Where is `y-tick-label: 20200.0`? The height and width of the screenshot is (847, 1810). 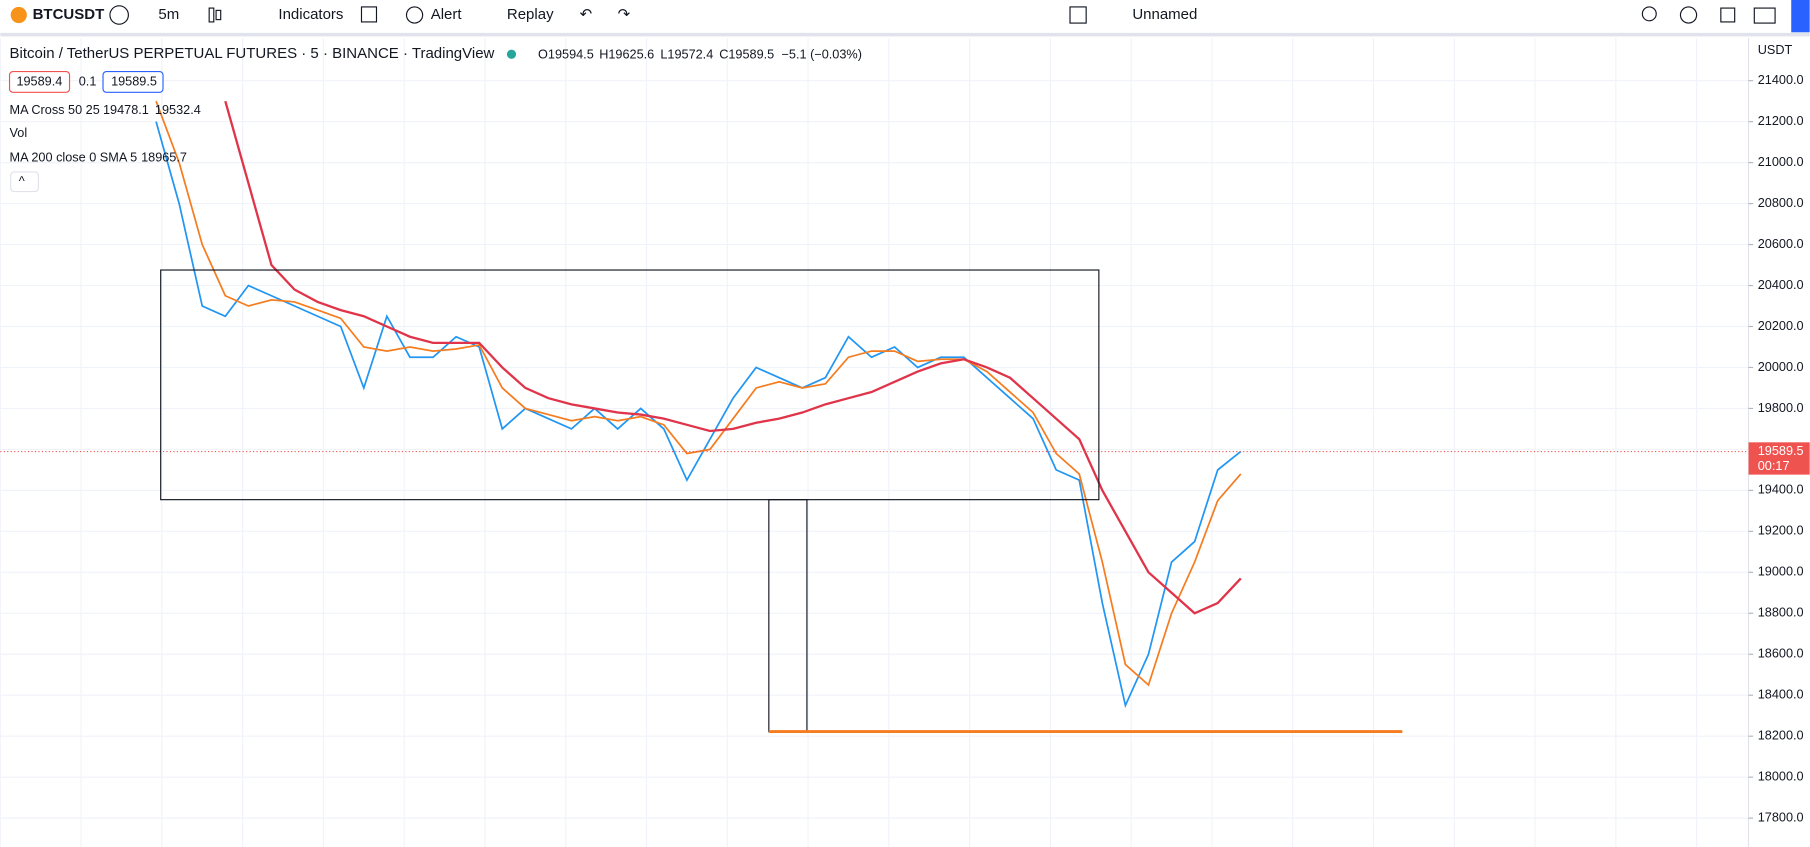 y-tick-label: 20200.0 is located at coordinates (1781, 326).